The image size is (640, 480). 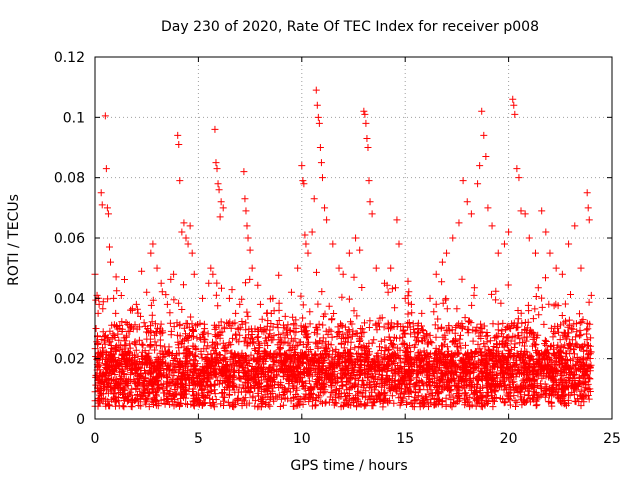 I want to click on x-tick-label: 10, so click(x=302, y=439).